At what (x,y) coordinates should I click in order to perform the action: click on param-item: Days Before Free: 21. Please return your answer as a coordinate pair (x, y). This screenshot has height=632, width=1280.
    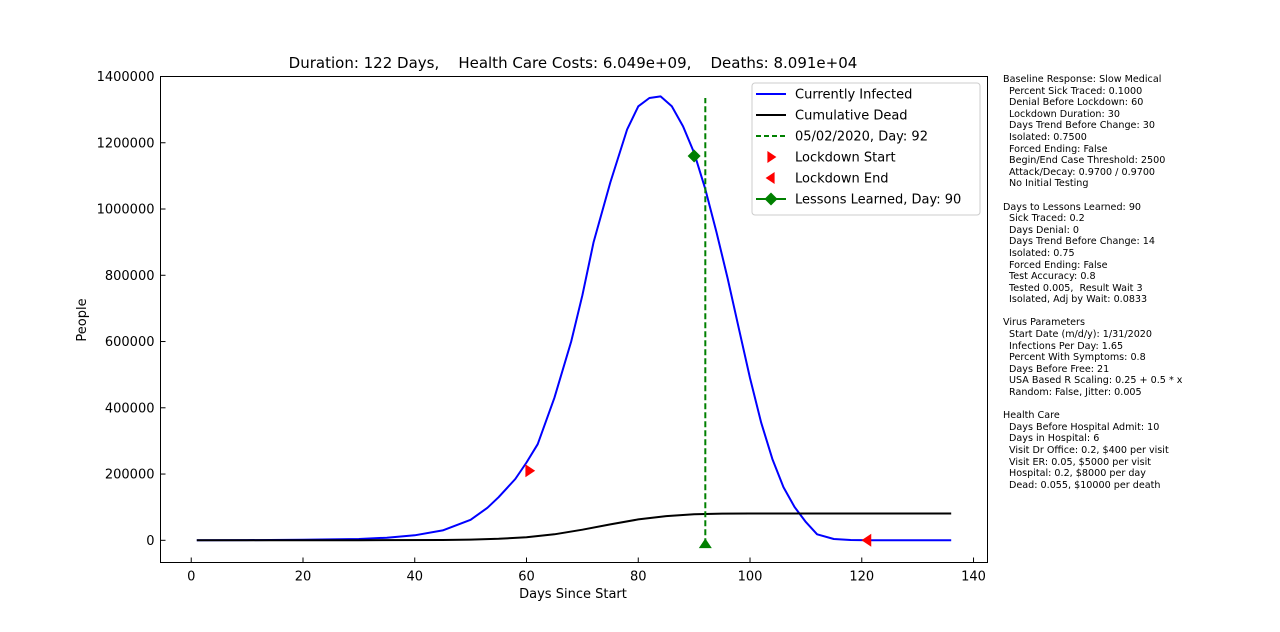
    Looking at the image, I should click on (1059, 369).